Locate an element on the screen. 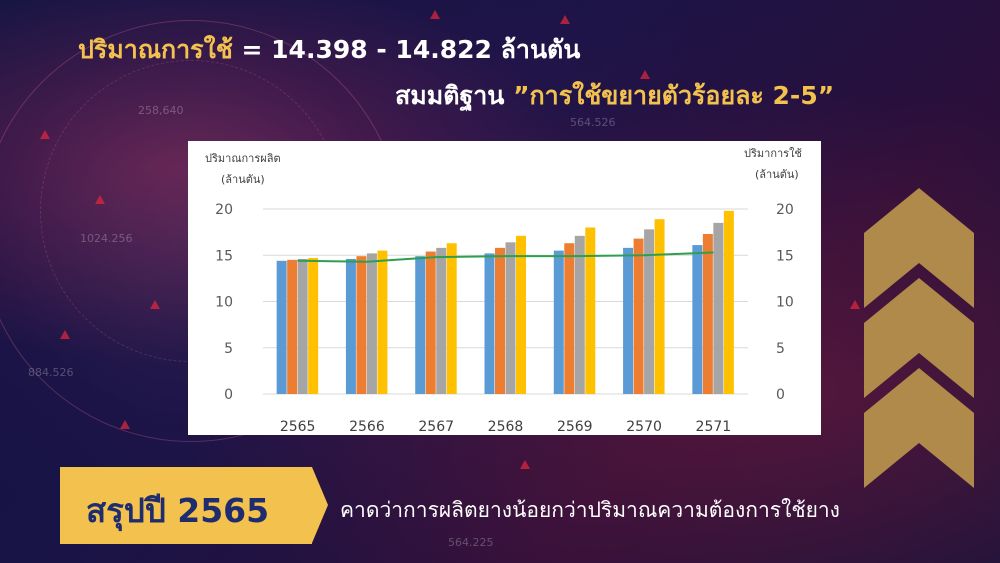  consumption-line is located at coordinates (505, 257).